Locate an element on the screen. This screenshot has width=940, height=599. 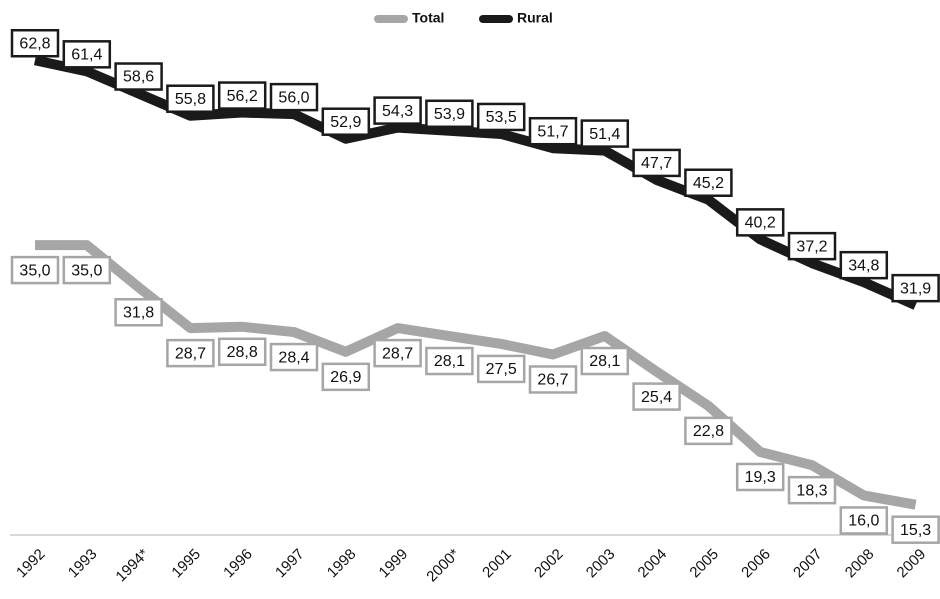
data-label: 34,8 is located at coordinates (863, 265).